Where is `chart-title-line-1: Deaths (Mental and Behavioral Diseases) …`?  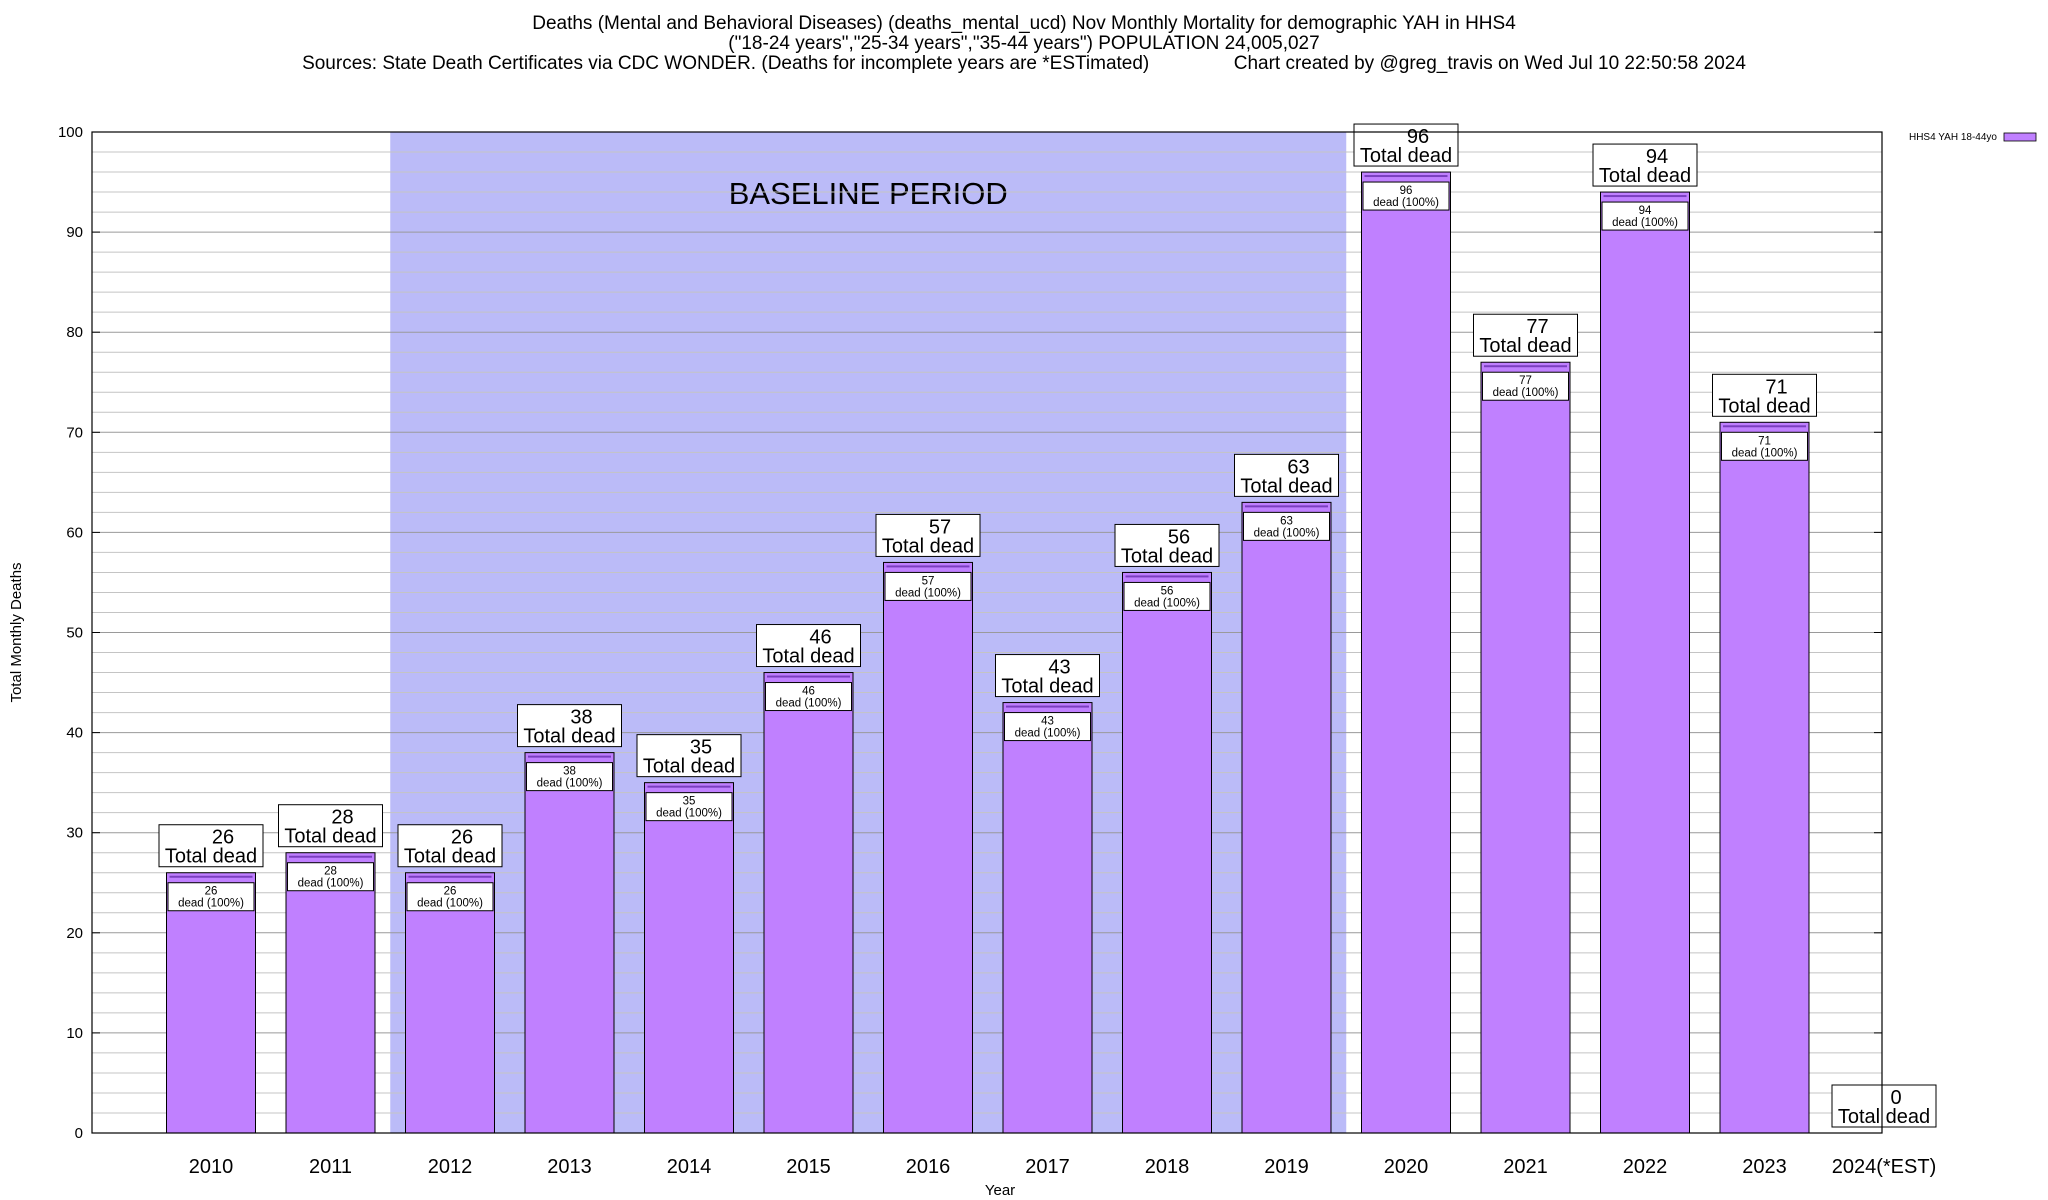
chart-title-line-1: Deaths (Mental and Behavioral Diseases) … is located at coordinates (1024, 23).